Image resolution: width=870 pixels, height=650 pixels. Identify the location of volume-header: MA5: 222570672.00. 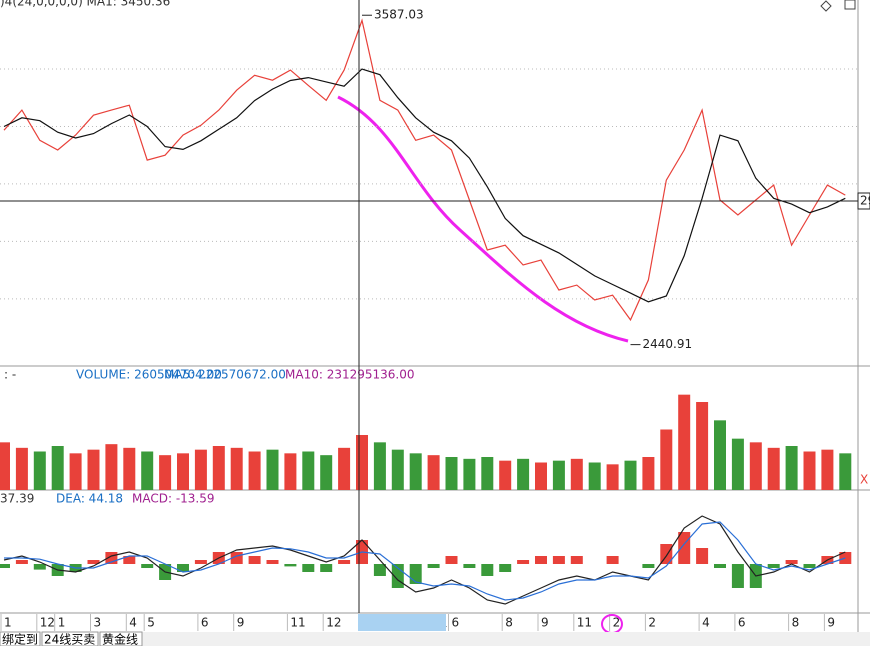
(225, 375).